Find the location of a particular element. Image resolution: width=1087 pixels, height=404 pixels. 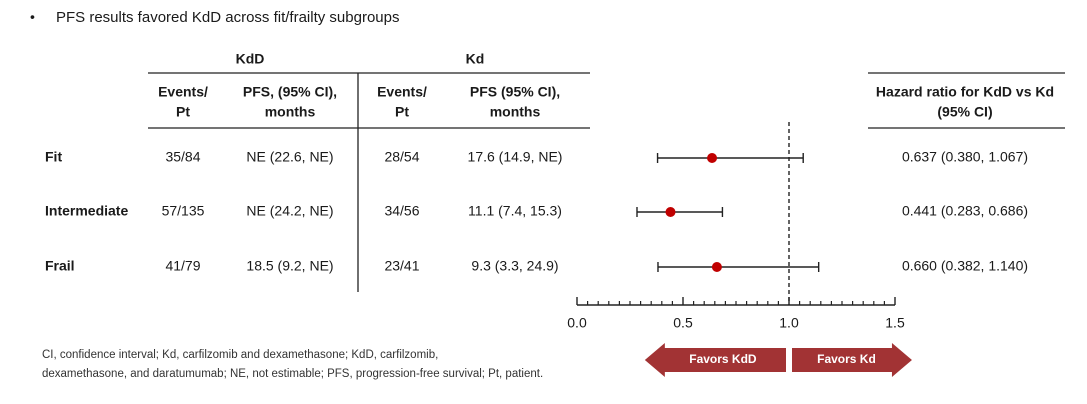

arrow-label: Favors Kd is located at coordinates (846, 359).